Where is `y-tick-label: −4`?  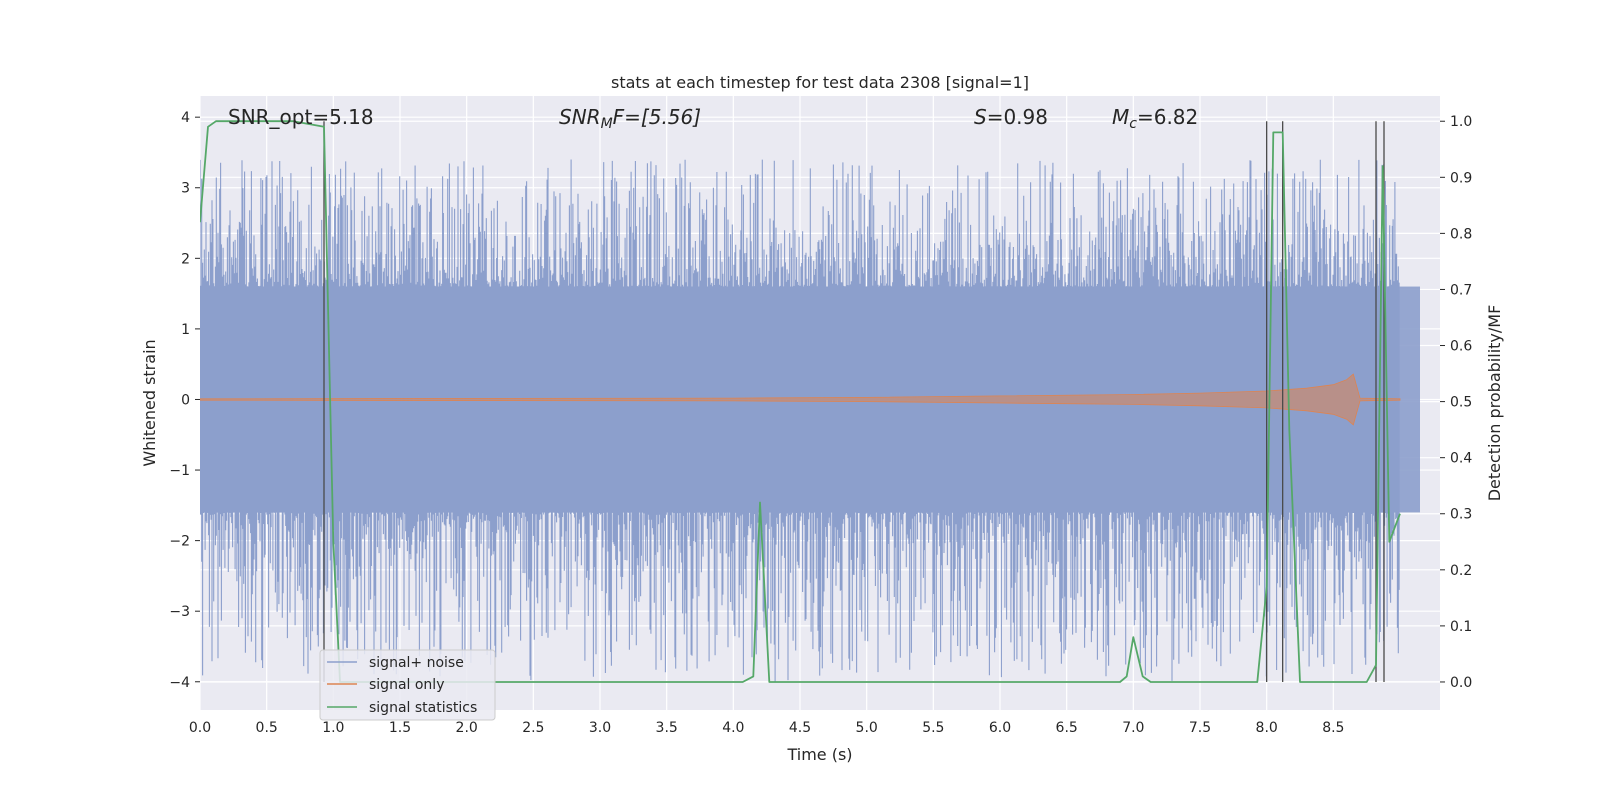 y-tick-label: −4 is located at coordinates (179, 683).